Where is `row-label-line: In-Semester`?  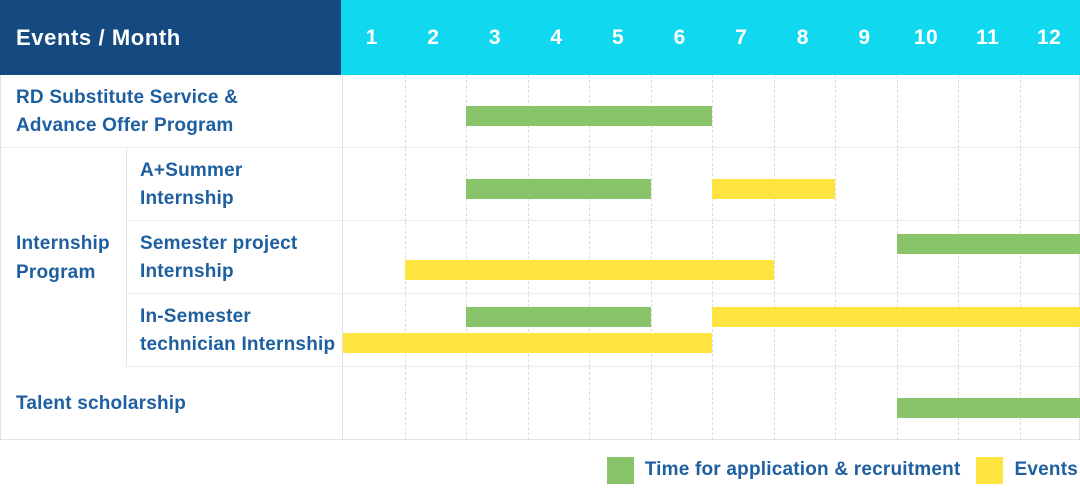 row-label-line: In-Semester is located at coordinates (195, 316).